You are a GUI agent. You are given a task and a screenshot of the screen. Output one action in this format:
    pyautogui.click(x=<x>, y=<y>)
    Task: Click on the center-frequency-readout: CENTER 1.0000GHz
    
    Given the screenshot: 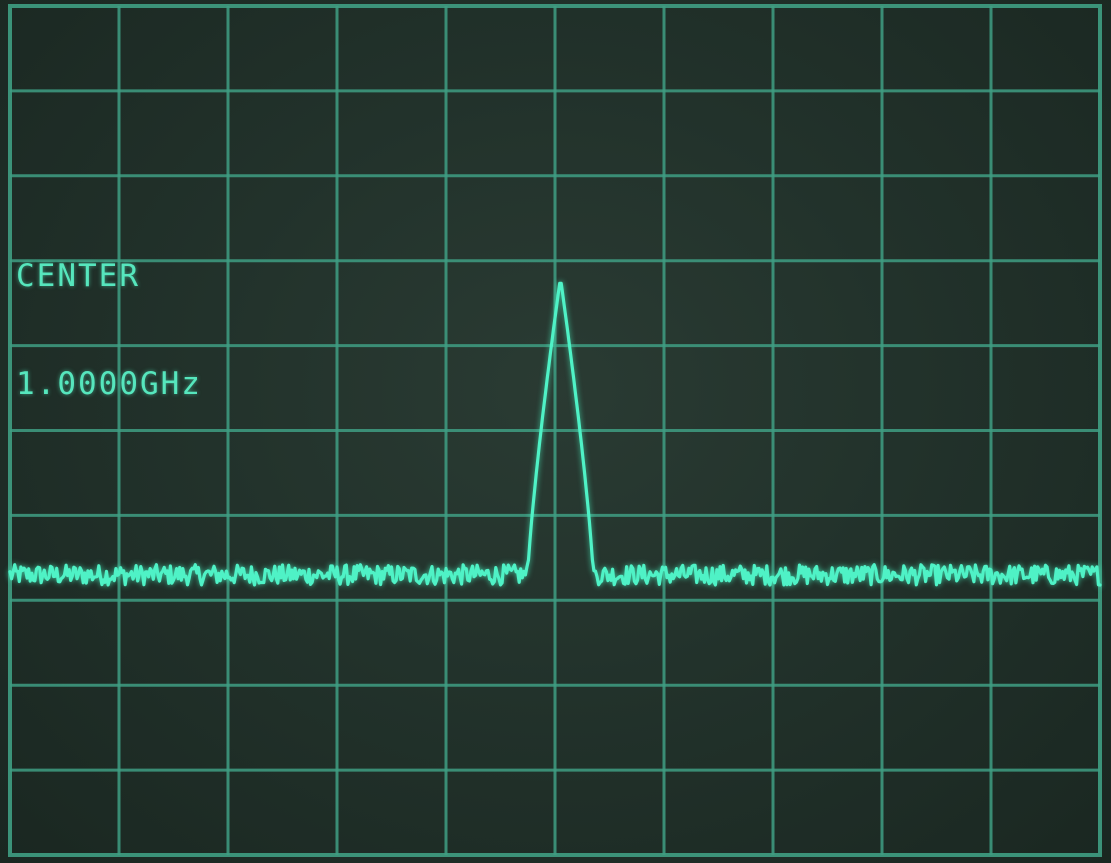 What is the action you would take?
    pyautogui.click(x=109, y=330)
    